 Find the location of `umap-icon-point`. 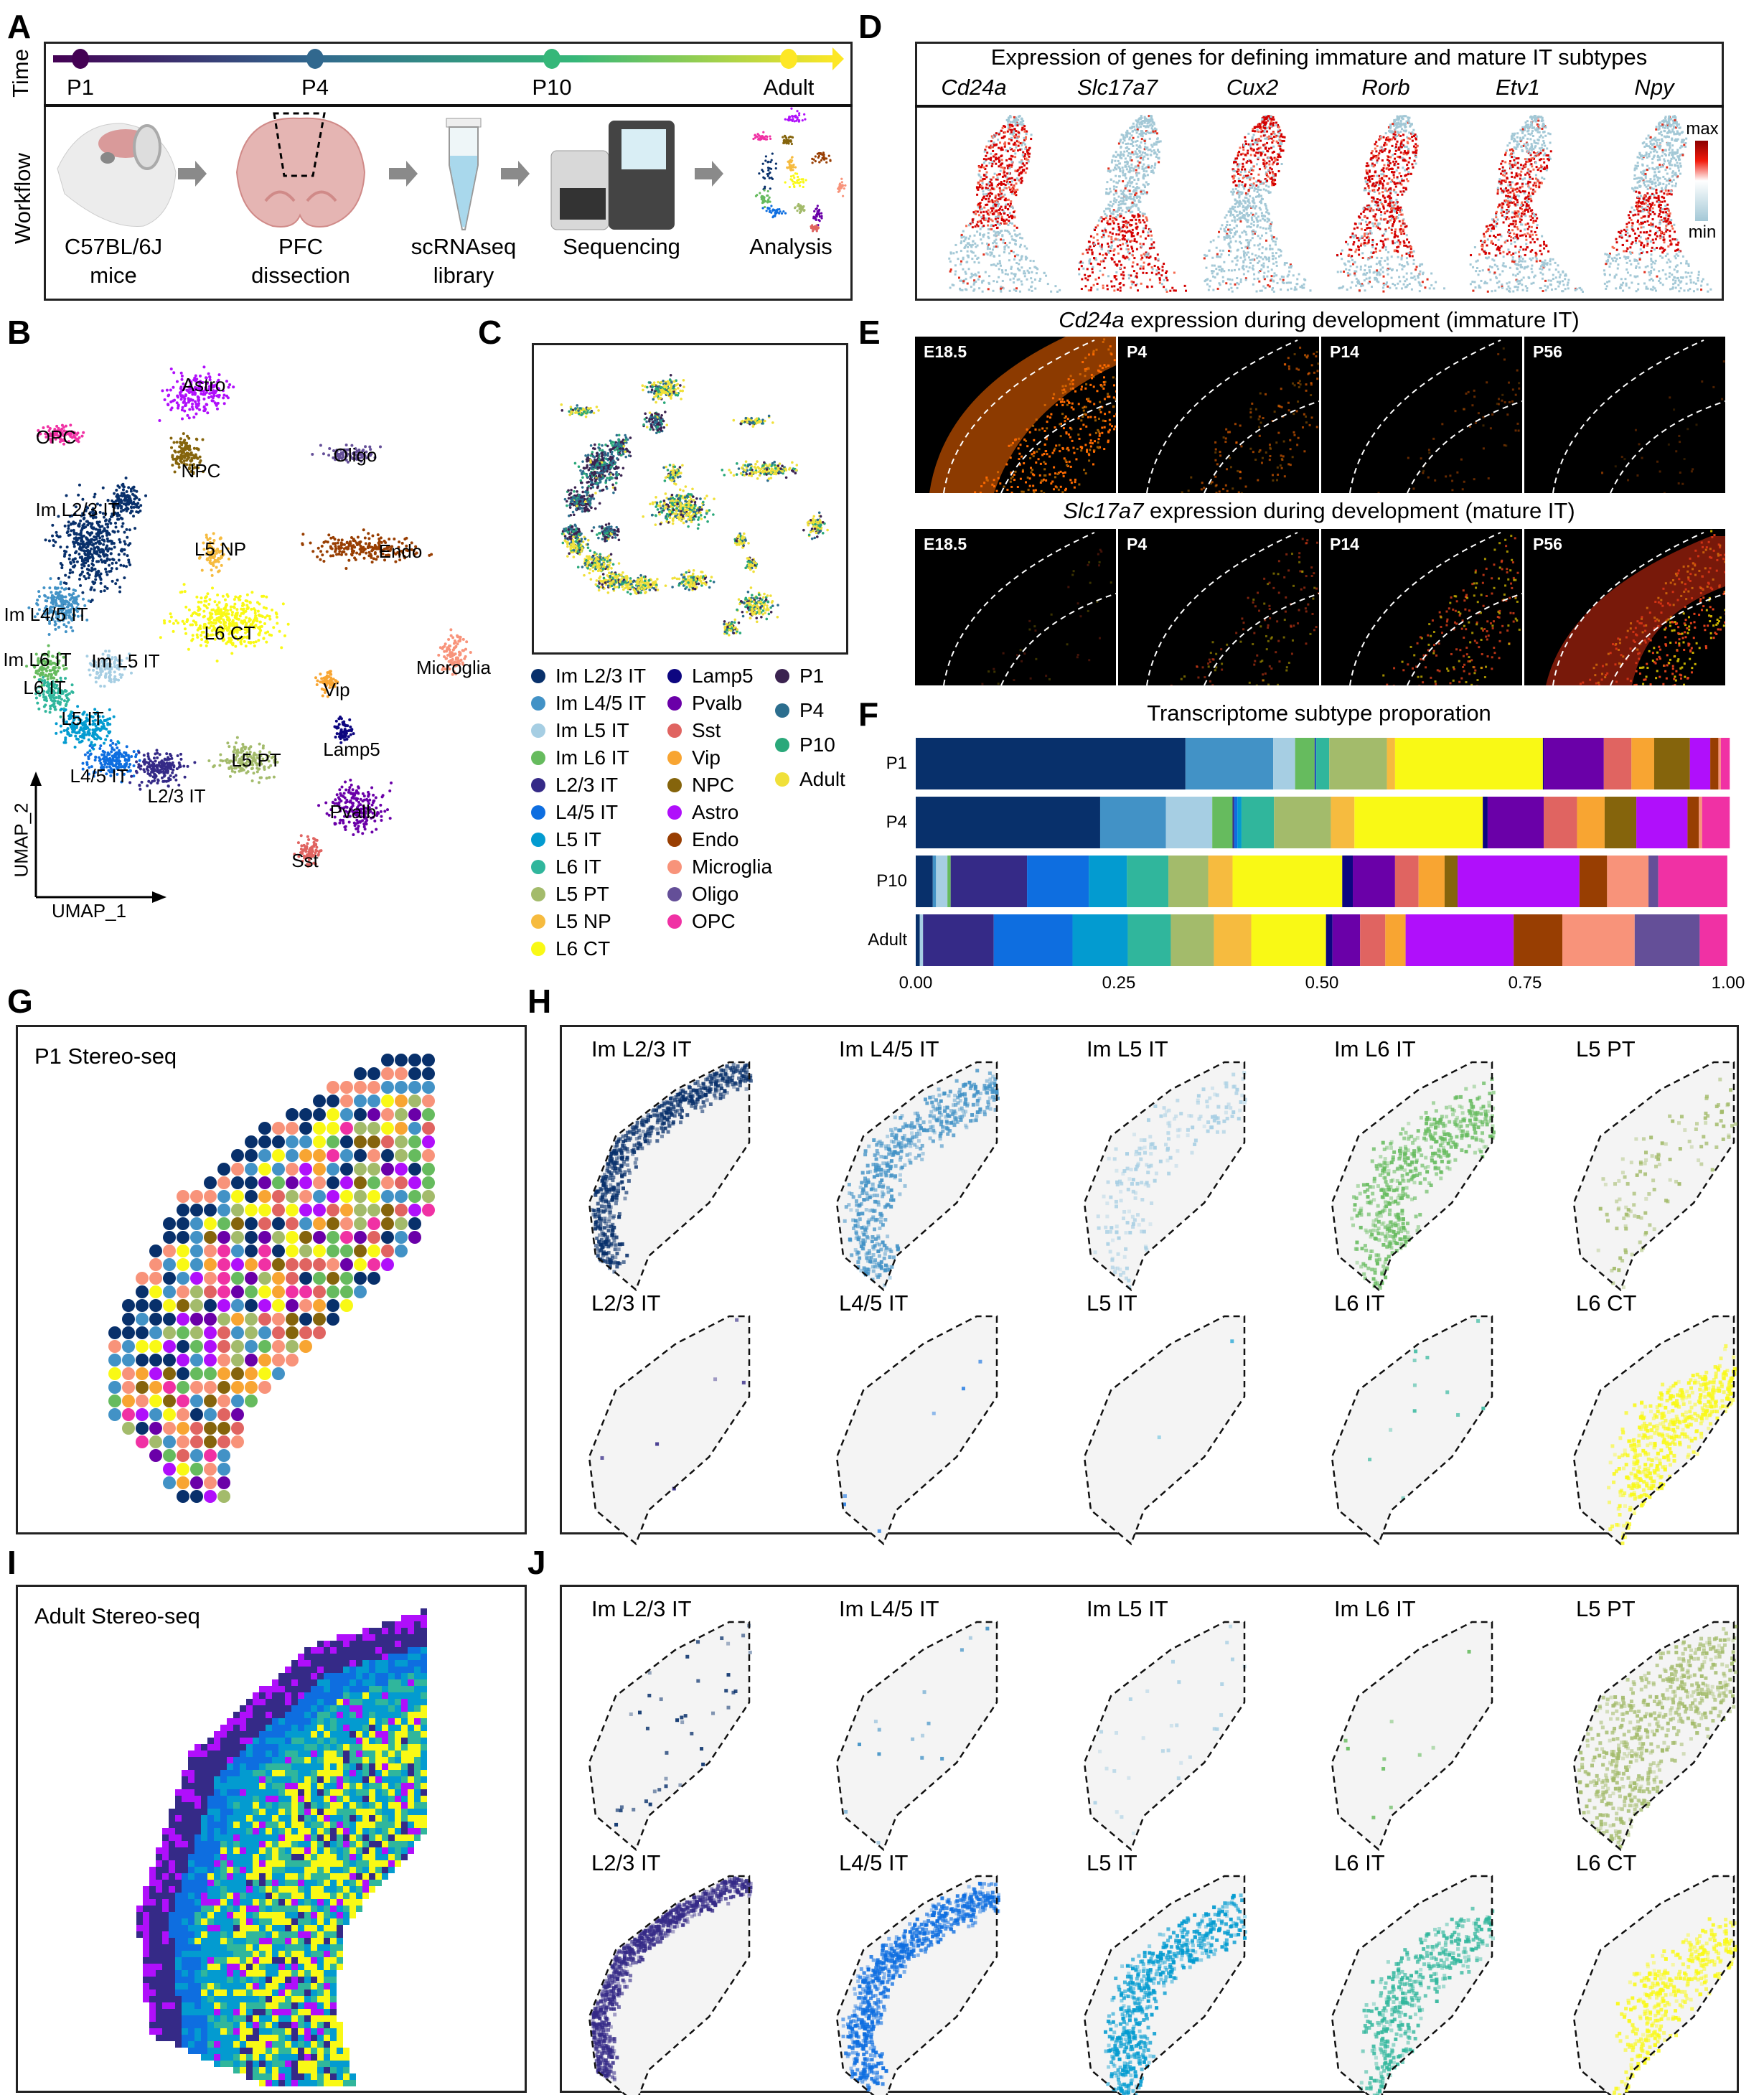

umap-icon-point is located at coordinates (764, 190).